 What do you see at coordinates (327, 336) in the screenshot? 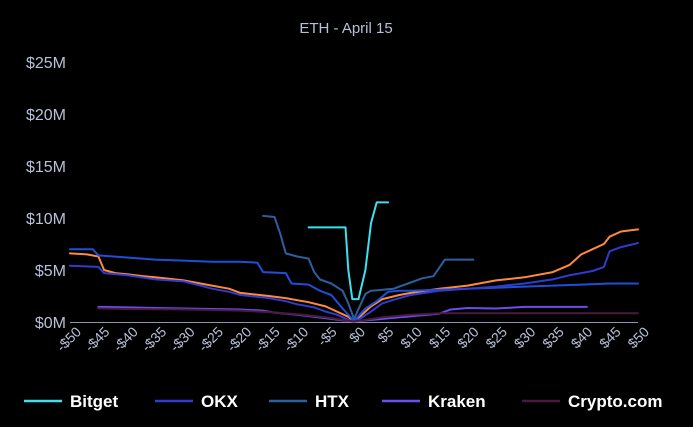
I see `x-tick-label: -$5` at bounding box center [327, 336].